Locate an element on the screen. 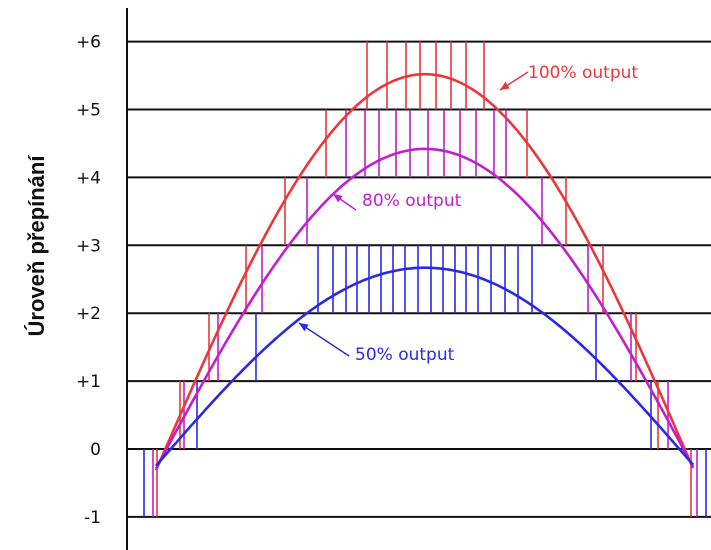 This screenshot has width=711, height=550. y-tick-labels: +6 +5 +4 +3 +2 +1 0 -1 is located at coordinates (88, 280).